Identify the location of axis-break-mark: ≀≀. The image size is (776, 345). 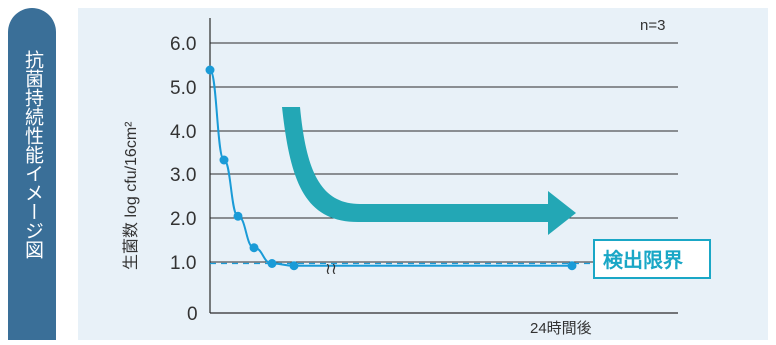
(331, 269).